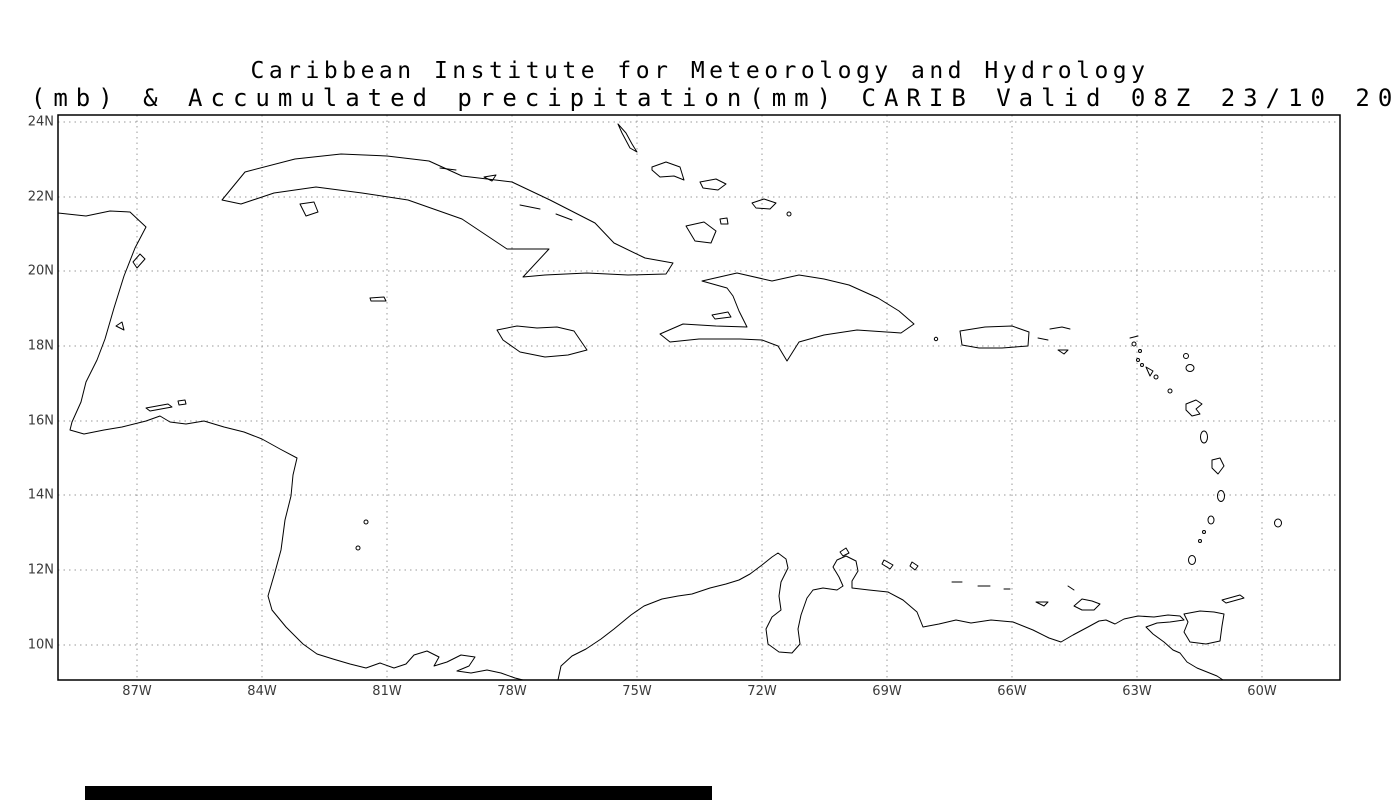 This screenshot has height=800, width=1400. Describe the element at coordinates (40, 645) in the screenshot. I see `lat-label-10n: 10N` at that location.